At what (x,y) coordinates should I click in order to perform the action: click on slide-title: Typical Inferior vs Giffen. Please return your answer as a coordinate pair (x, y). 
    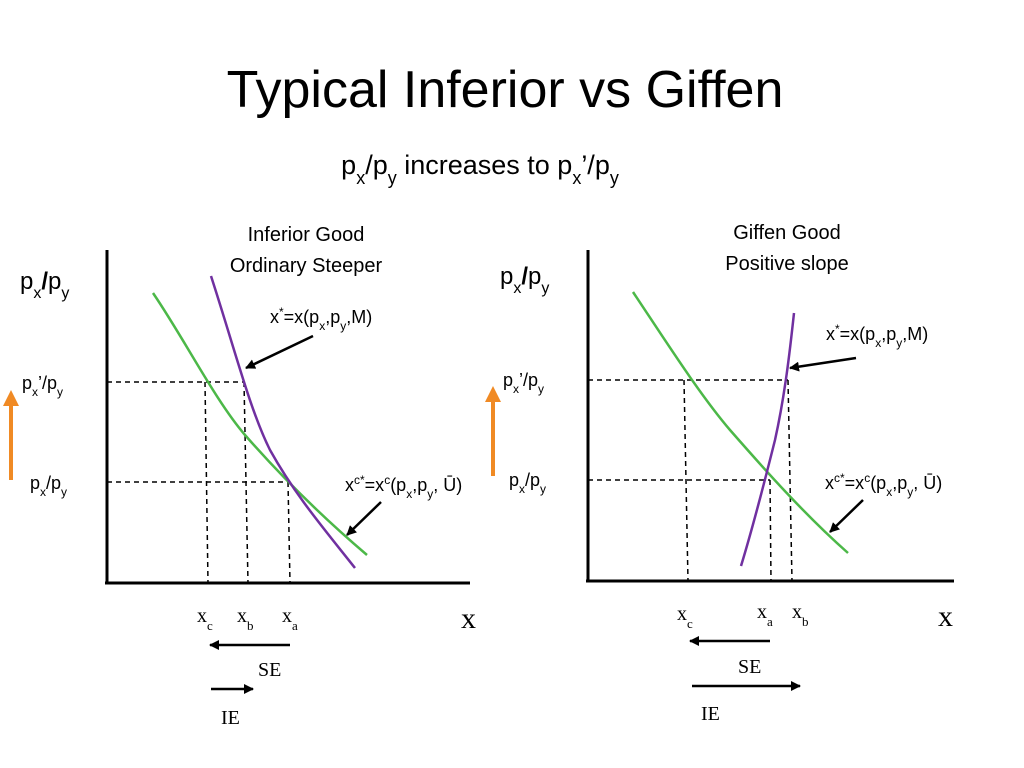
    Looking at the image, I should click on (505, 90).